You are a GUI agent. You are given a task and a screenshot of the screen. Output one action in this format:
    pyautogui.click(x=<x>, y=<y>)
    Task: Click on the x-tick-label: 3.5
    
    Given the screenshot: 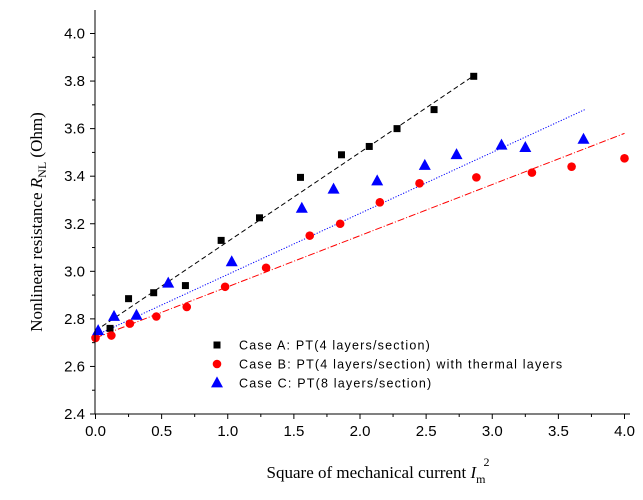 What is the action you would take?
    pyautogui.click(x=558, y=431)
    